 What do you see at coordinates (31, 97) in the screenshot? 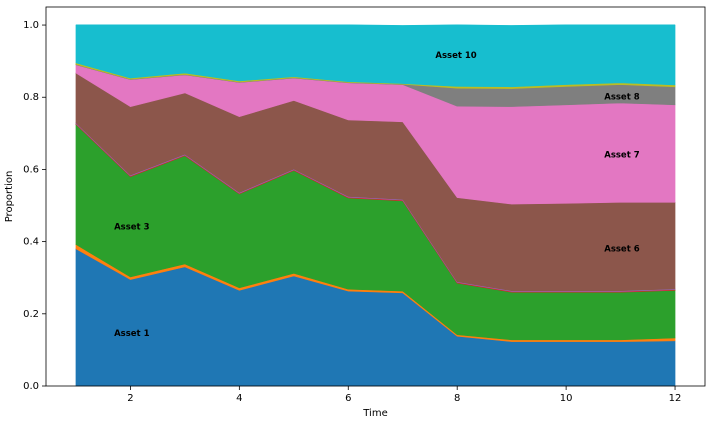
I see `y-tick-label: 0.8` at bounding box center [31, 97].